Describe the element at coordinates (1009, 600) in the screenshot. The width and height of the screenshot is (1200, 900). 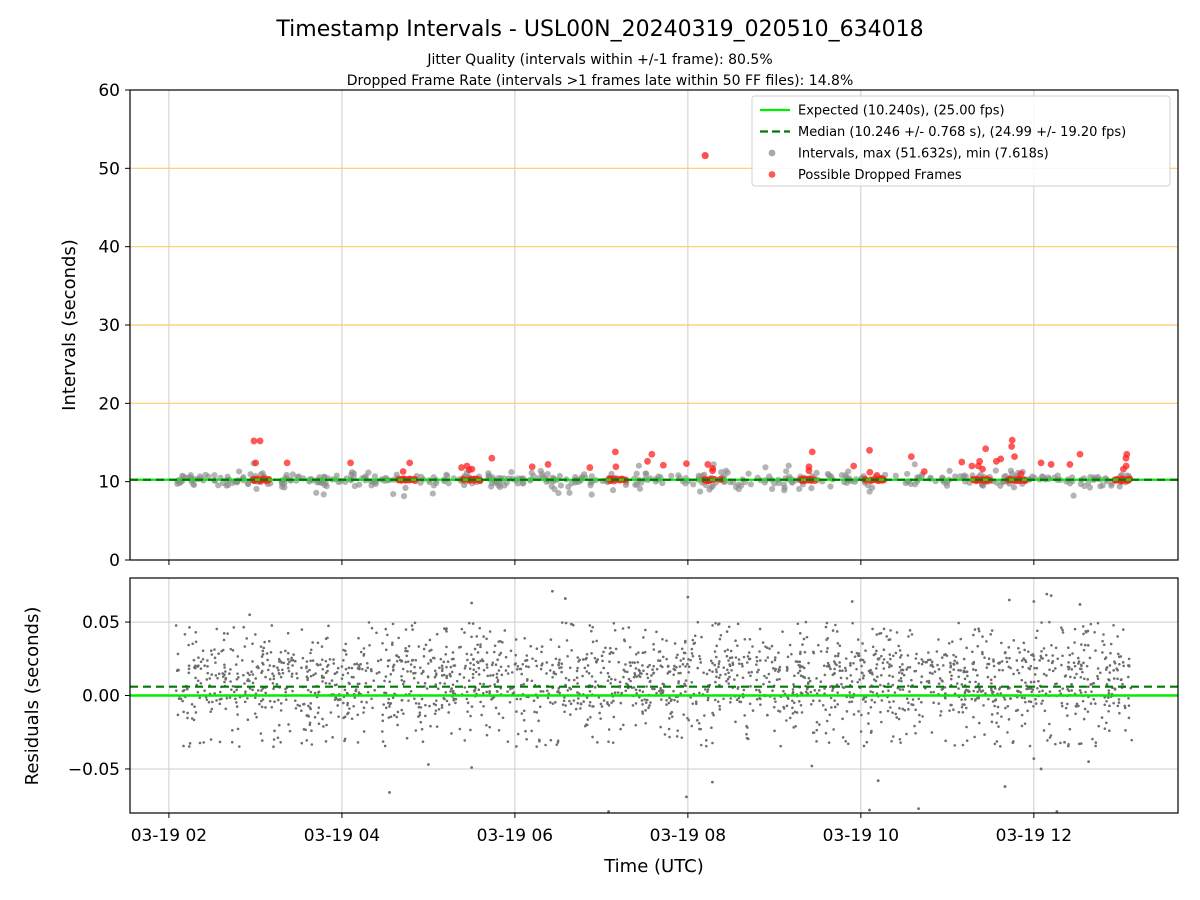
I see `residual-outlier-point` at that location.